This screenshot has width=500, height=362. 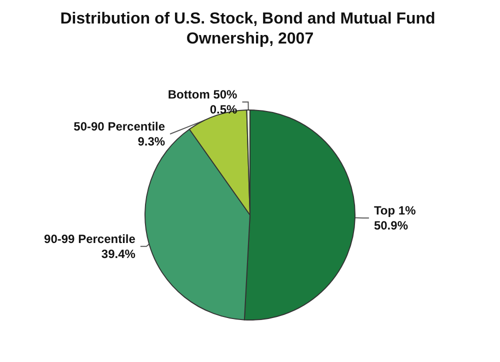 What do you see at coordinates (90, 239) in the screenshot?
I see `slice-label: 90-99 Percentile` at bounding box center [90, 239].